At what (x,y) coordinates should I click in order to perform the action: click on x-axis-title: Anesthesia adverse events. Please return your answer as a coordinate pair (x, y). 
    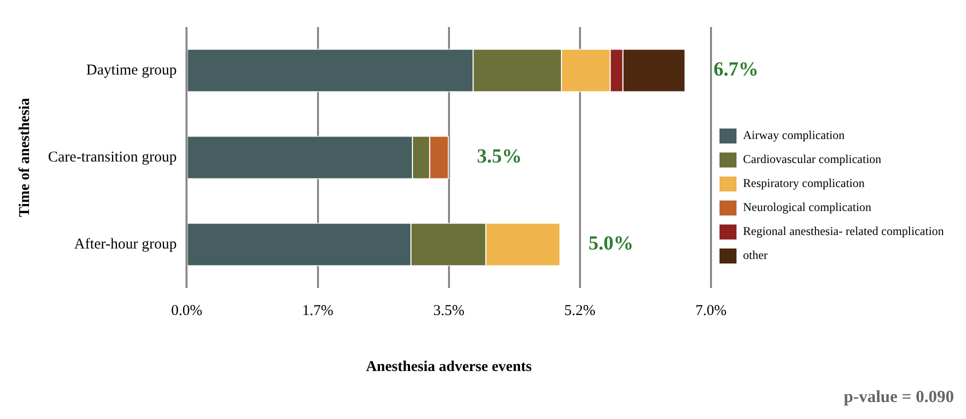
    Looking at the image, I should click on (449, 366).